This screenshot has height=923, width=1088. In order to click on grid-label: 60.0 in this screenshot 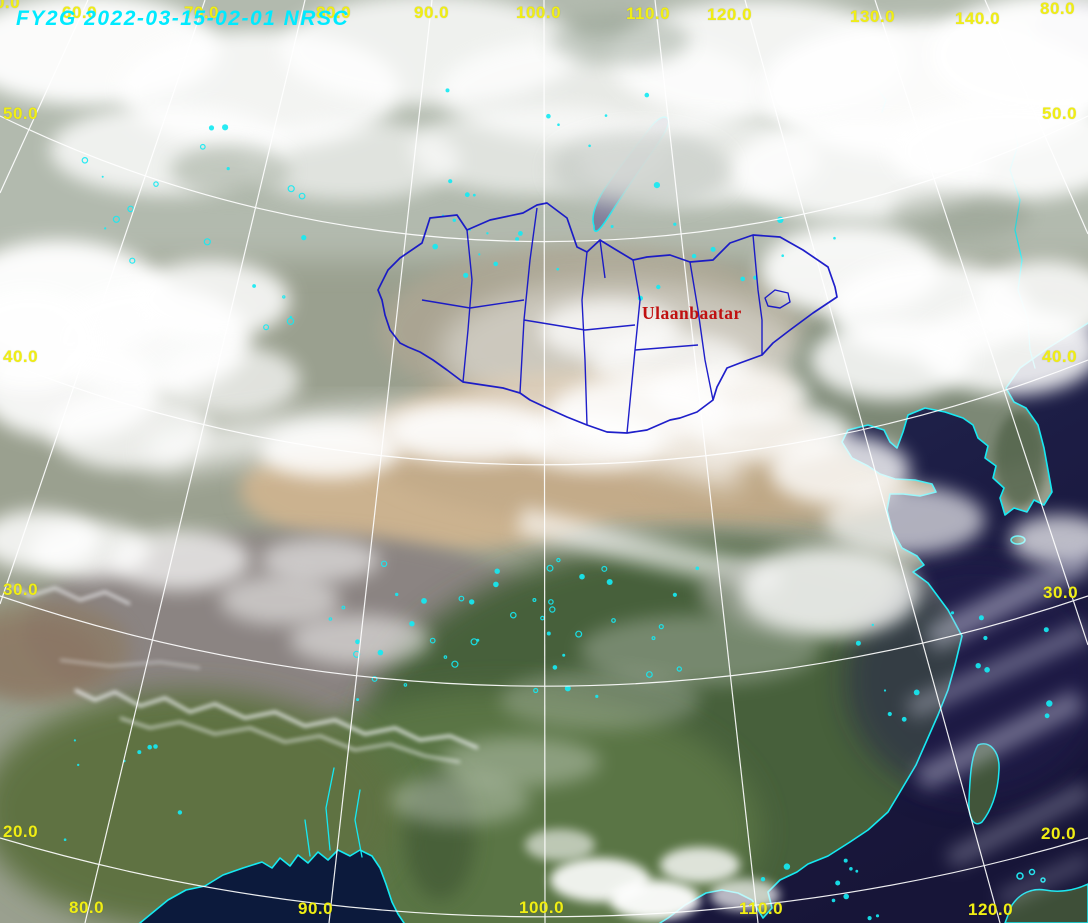, I will do `click(80, 12)`.